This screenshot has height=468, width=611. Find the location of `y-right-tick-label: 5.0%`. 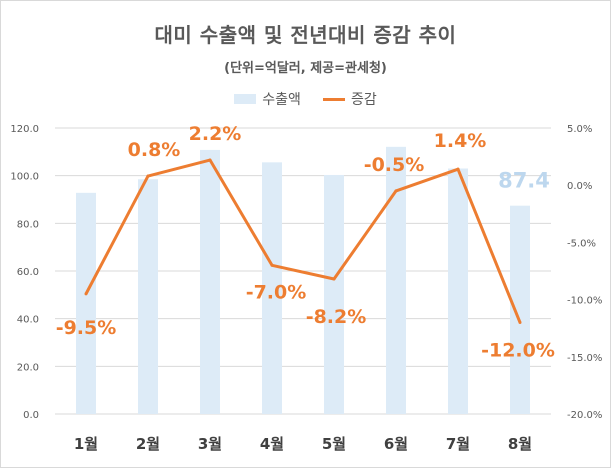

y-right-tick-label: 5.0% is located at coordinates (579, 129).